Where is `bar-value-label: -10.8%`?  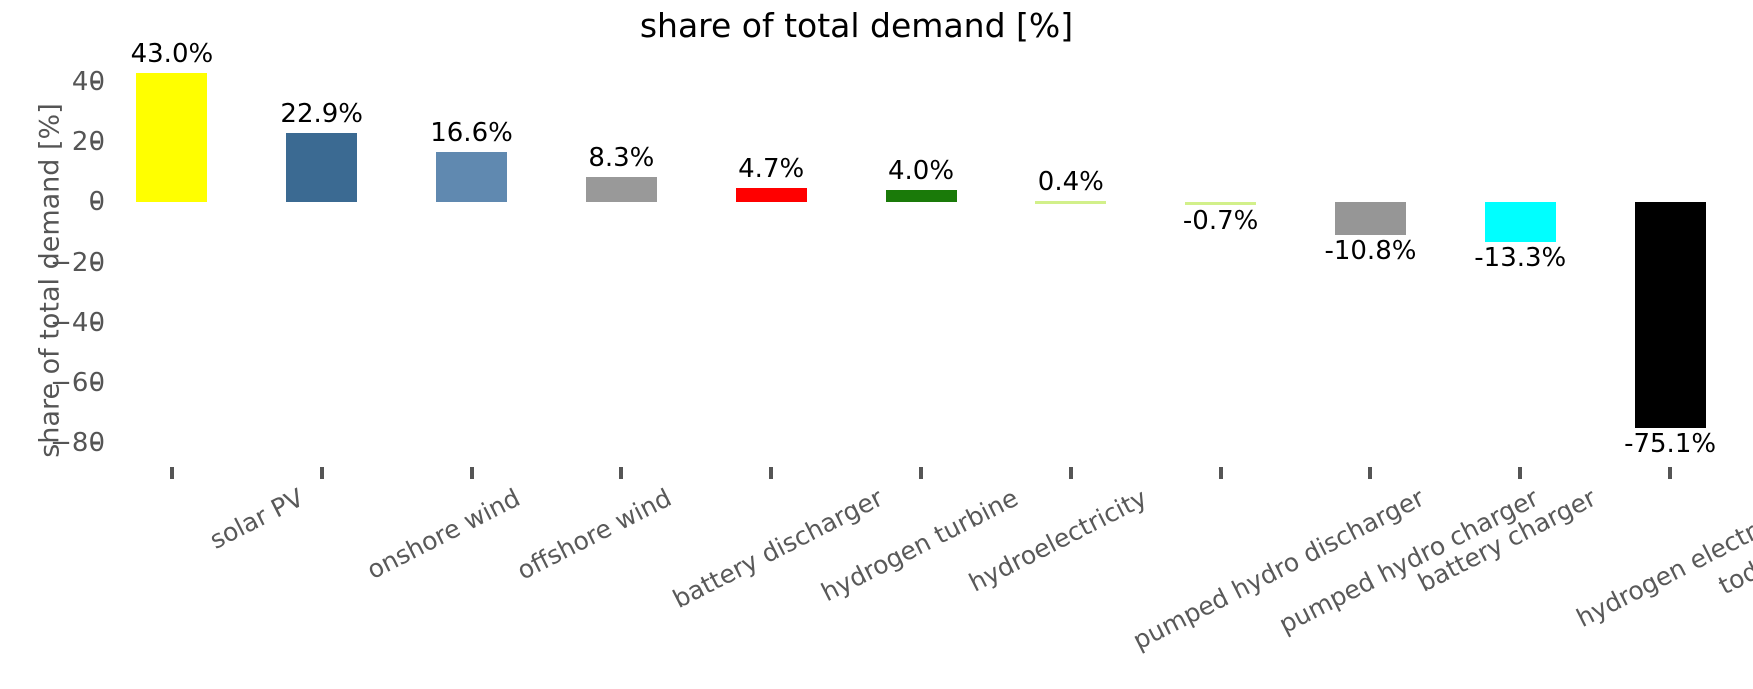 bar-value-label: -10.8% is located at coordinates (1370, 250).